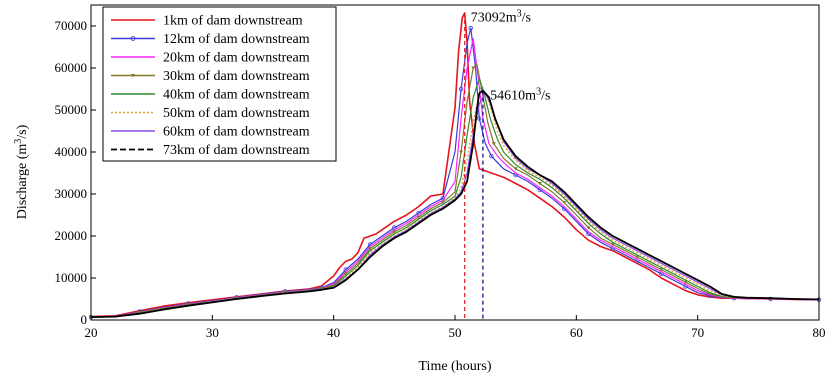 The height and width of the screenshot is (381, 835). Describe the element at coordinates (91, 332) in the screenshot. I see `x-tick-label-20: 20` at that location.